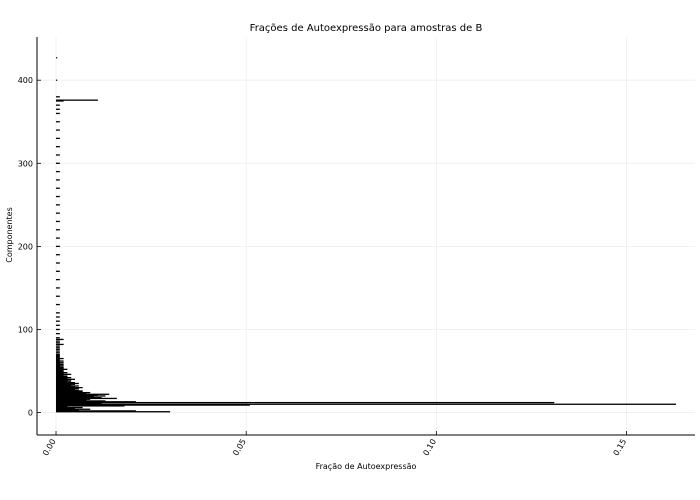  What do you see at coordinates (429, 448) in the screenshot?
I see `x-tick-label: 0.10` at bounding box center [429, 448].